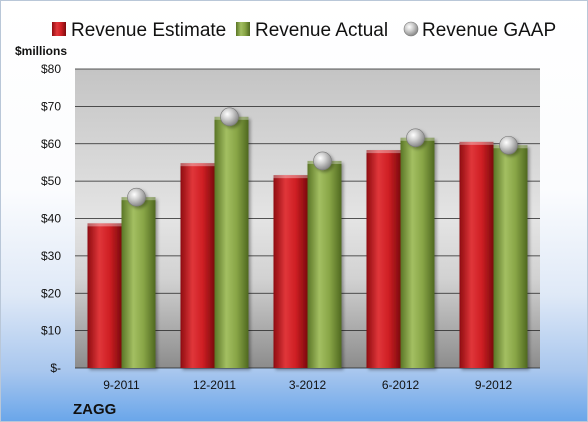 The width and height of the screenshot is (588, 422). What do you see at coordinates (401, 385) in the screenshot?
I see `x-category-label: 6-2012` at bounding box center [401, 385].